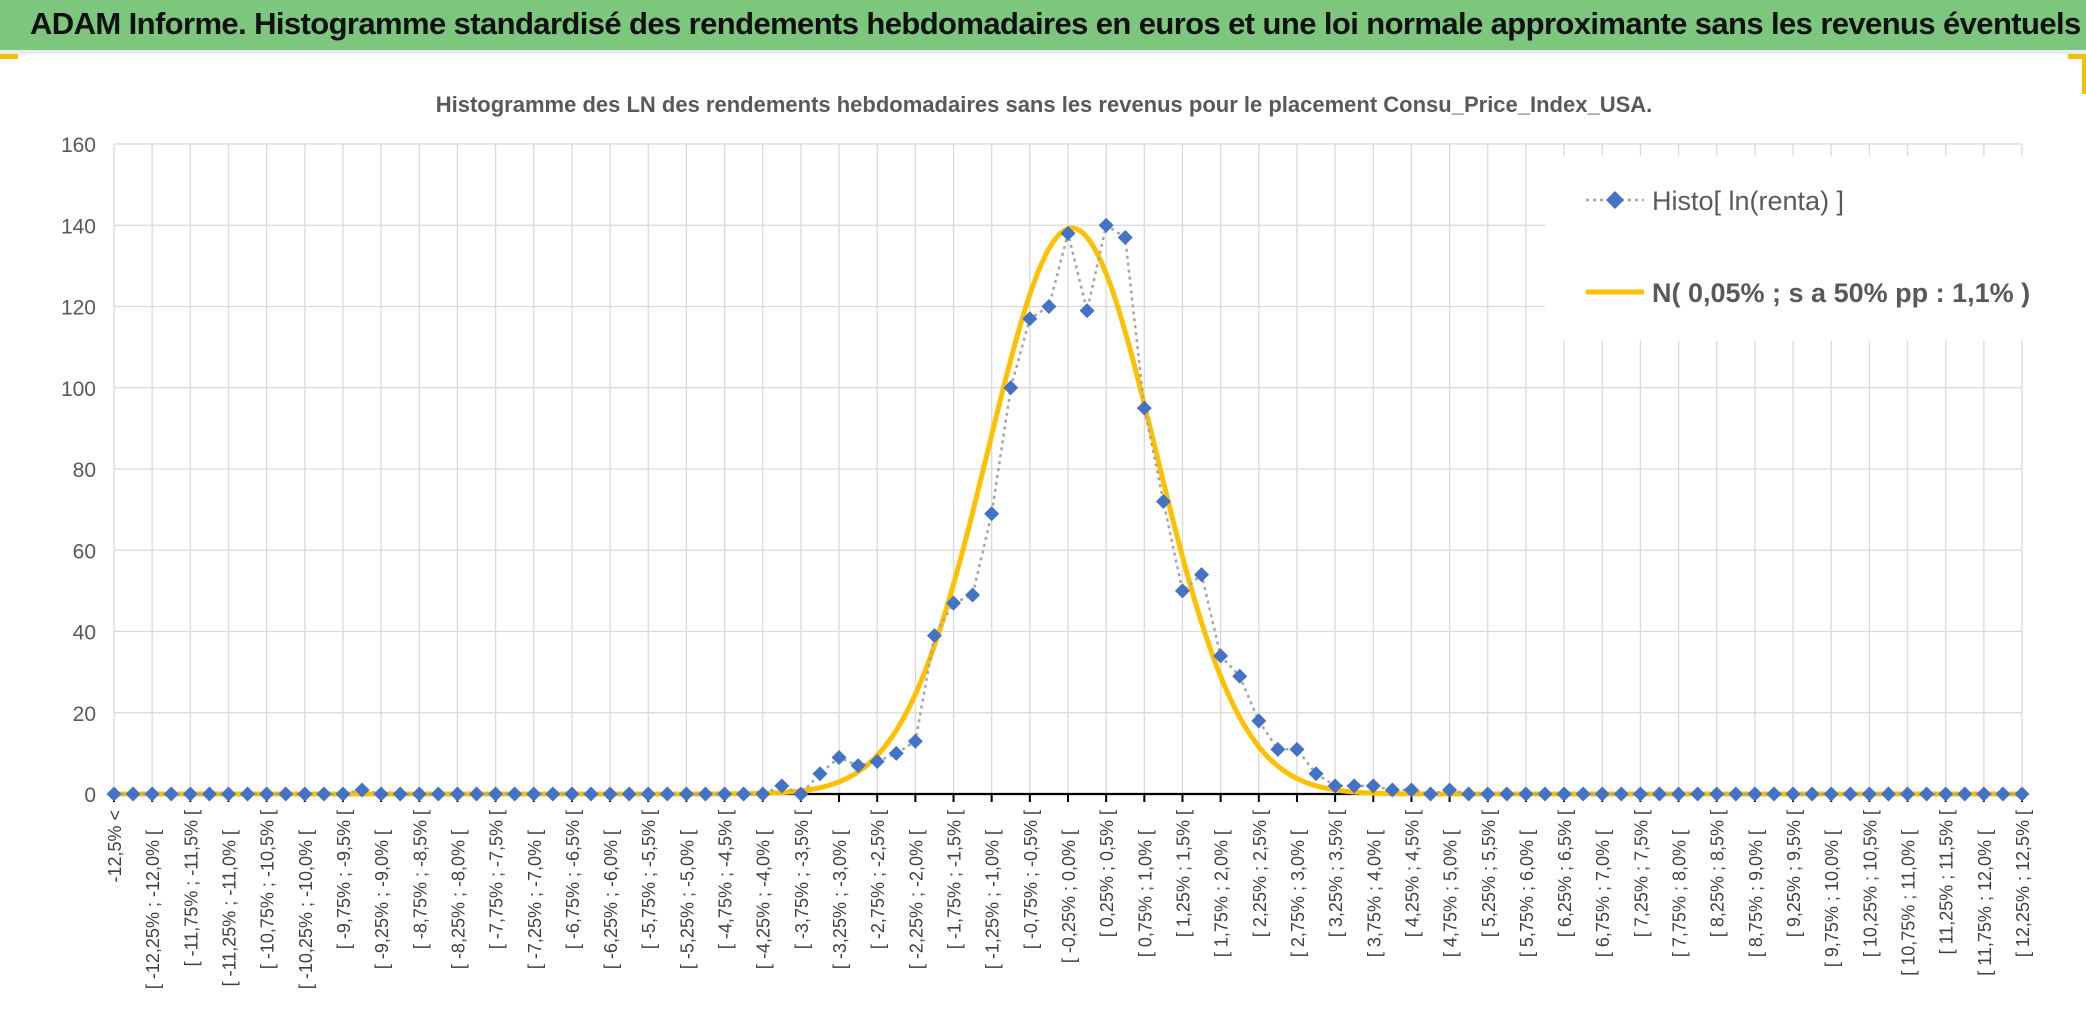 The width and height of the screenshot is (2086, 1032). I want to click on x-tick-label: [ -1,25% ; -1,0% [, so click(993, 899).